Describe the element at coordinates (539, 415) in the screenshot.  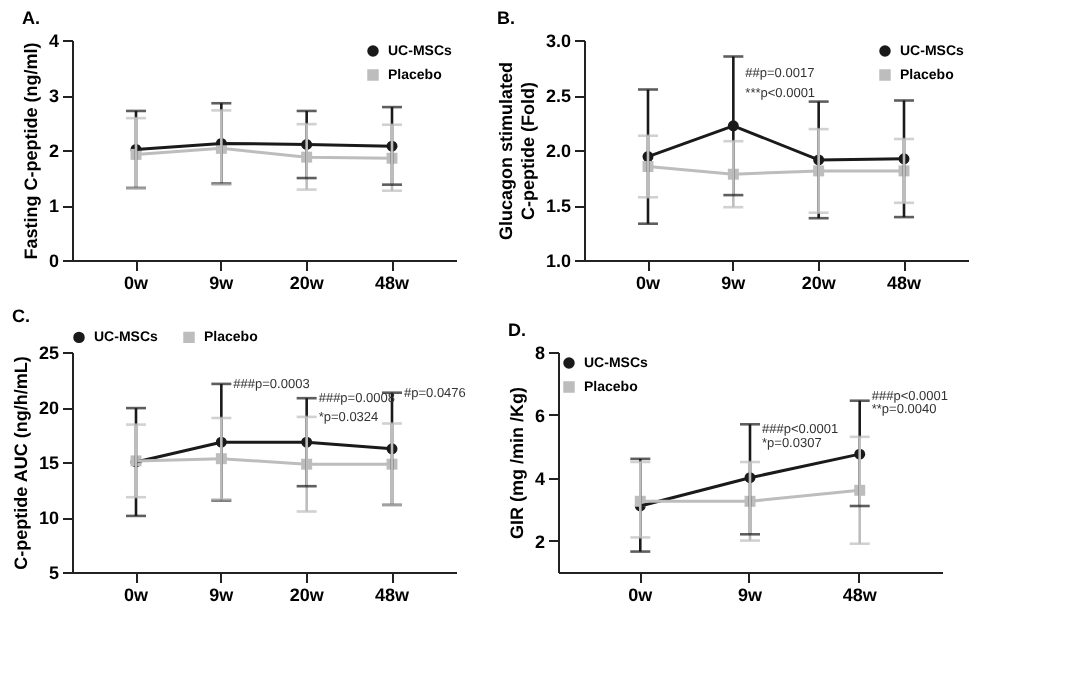
I see `y-tick-label: 6` at that location.